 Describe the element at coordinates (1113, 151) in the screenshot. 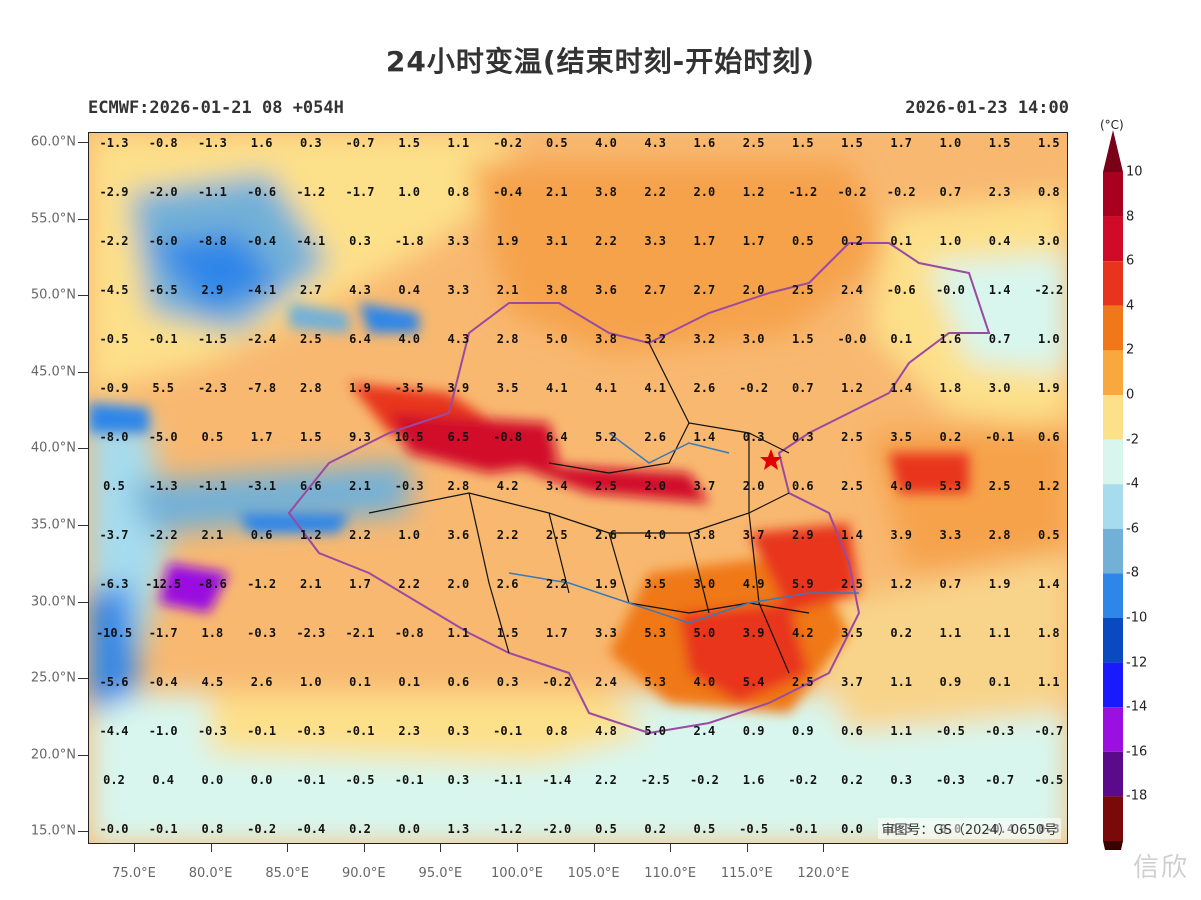

I see `colorbar-max-arrow` at that location.